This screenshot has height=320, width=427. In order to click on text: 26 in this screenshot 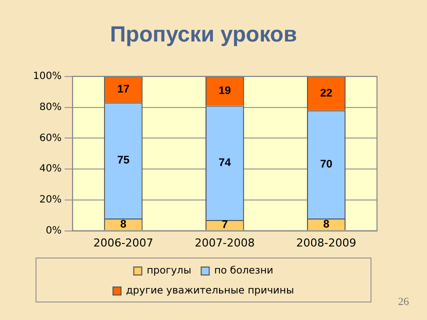, I will do `click(403, 302)`.